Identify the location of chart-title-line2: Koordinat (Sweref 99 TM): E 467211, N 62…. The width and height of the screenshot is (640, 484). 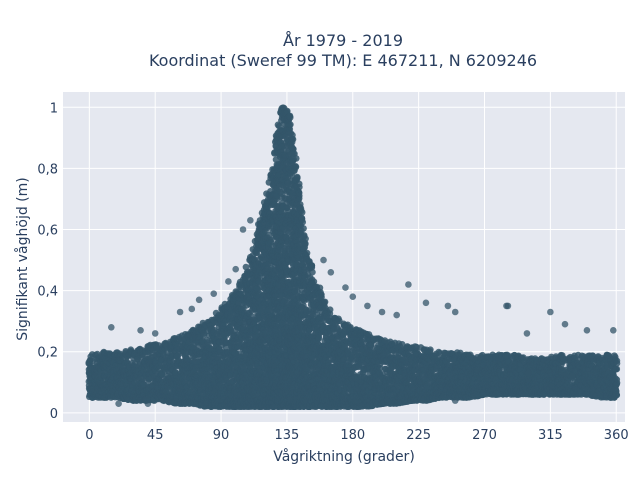
(343, 60).